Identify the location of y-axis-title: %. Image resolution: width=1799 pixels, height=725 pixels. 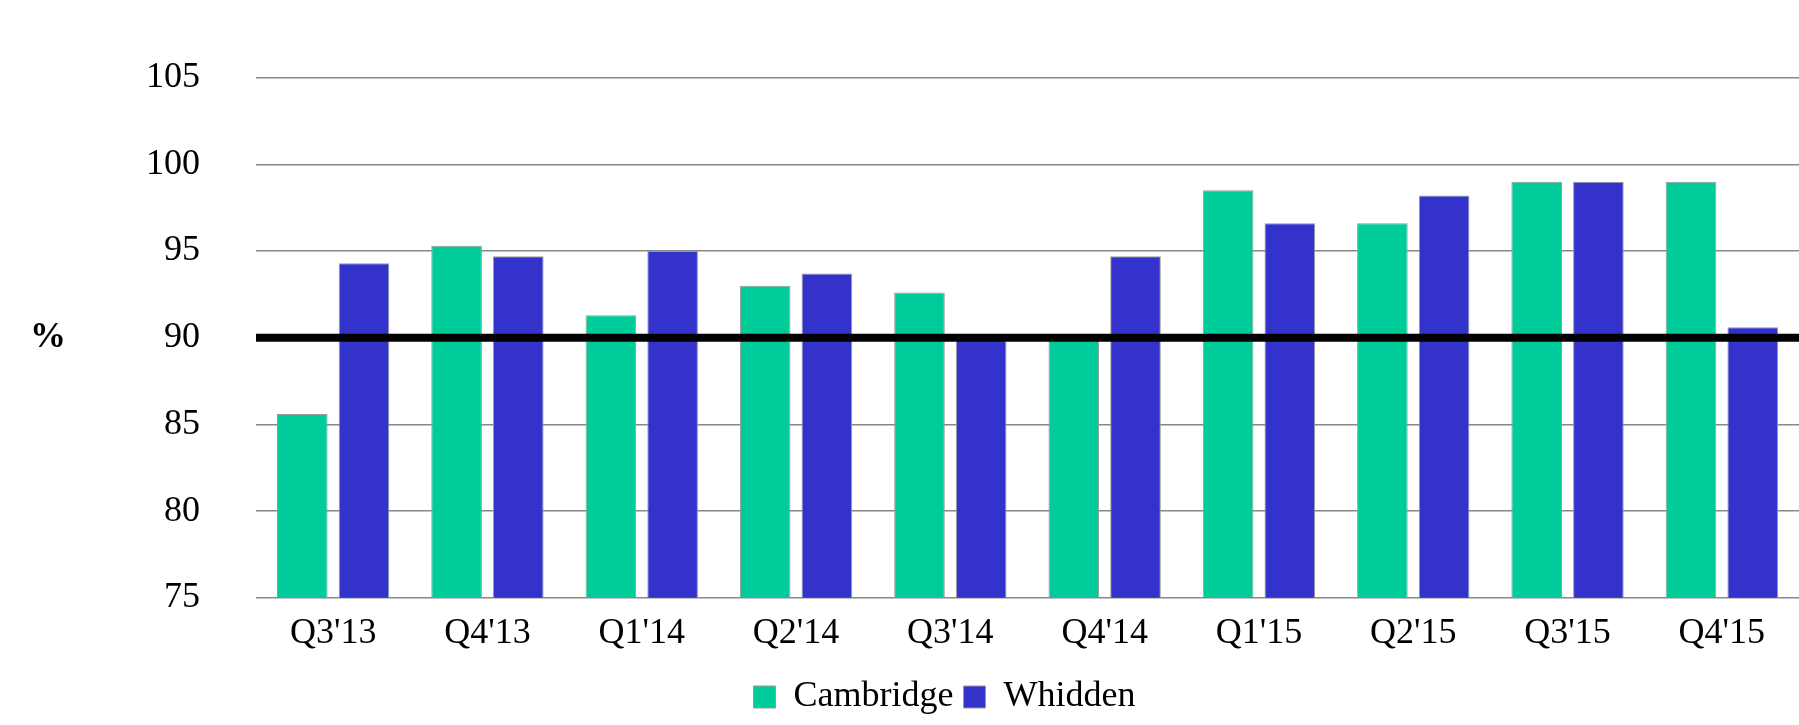
(48, 335).